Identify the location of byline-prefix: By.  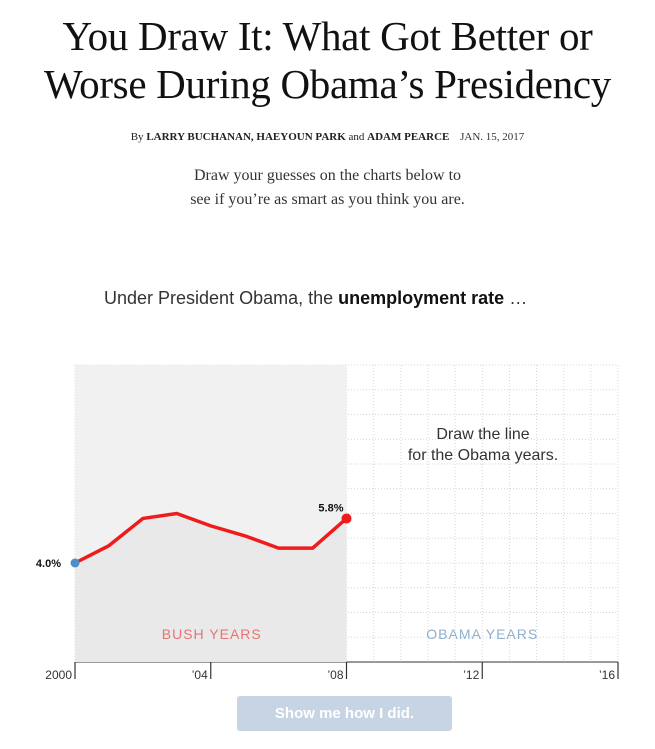
(137, 137).